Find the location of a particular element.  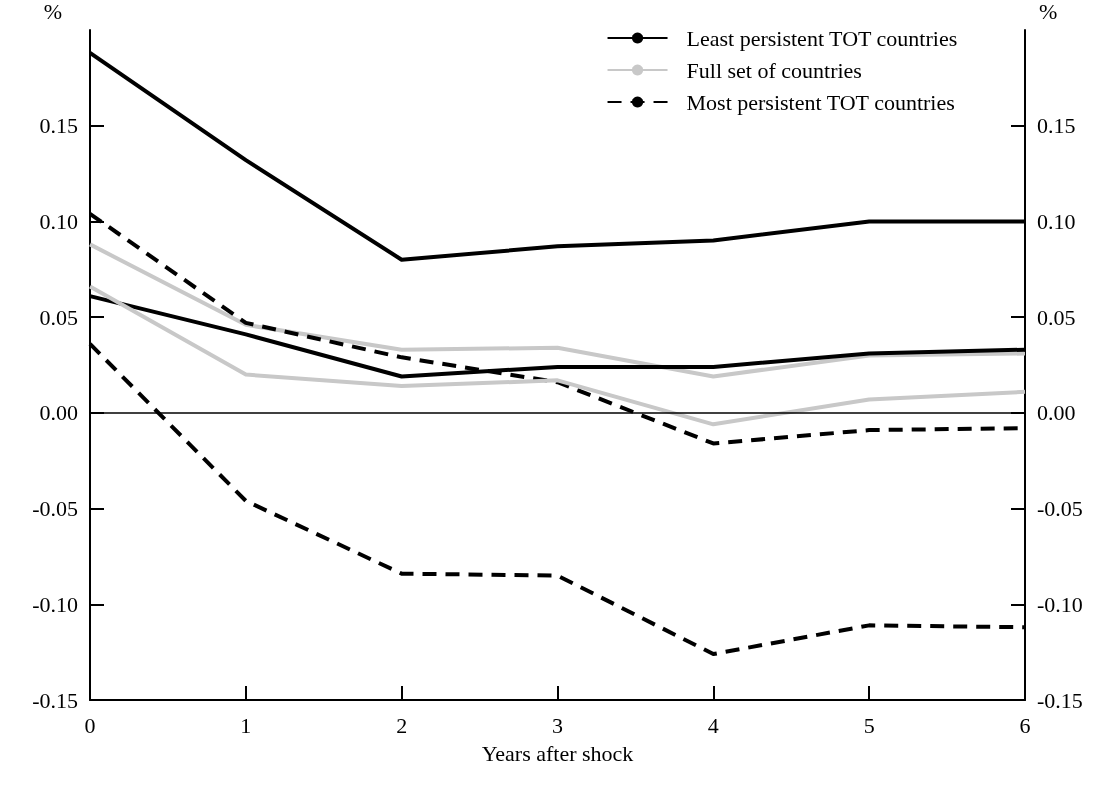

y-tick-label: -0.05 is located at coordinates (55, 509).